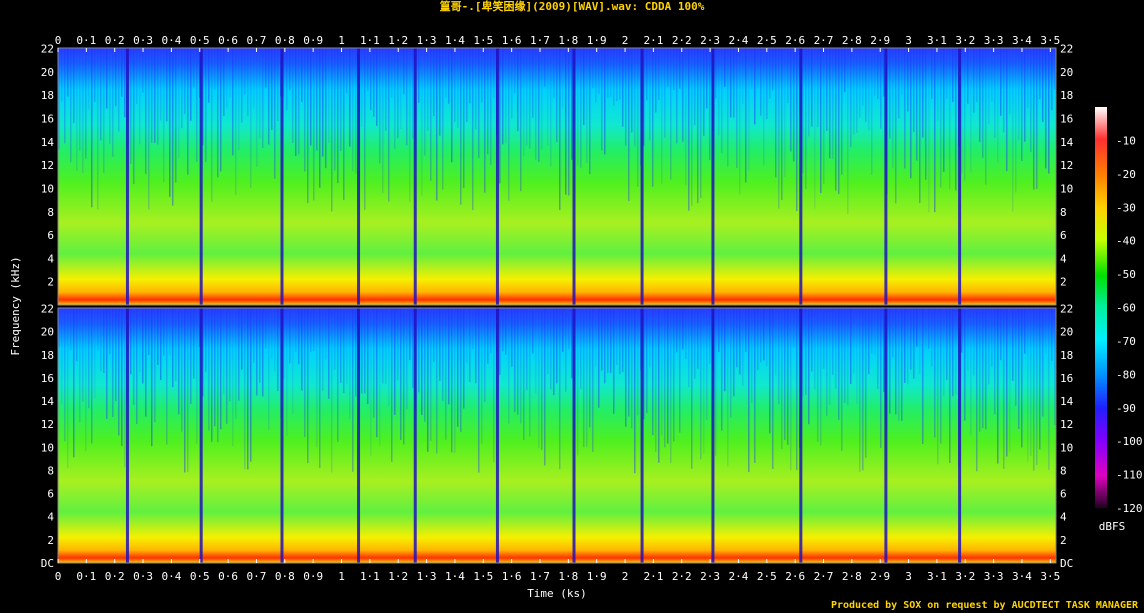 The width and height of the screenshot is (1144, 613). Describe the element at coordinates (86, 40) in the screenshot. I see `x-tick-label: 0·1` at that location.